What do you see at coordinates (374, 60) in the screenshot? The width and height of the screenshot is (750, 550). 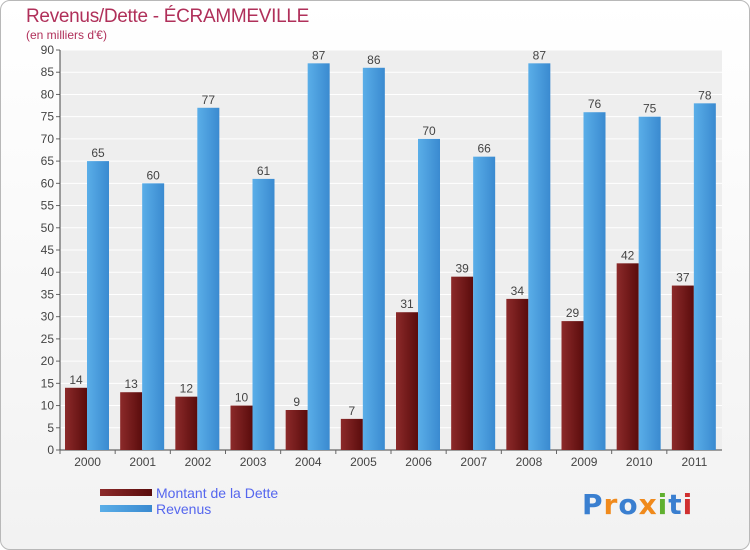 I see `data-label-revenus: 86` at bounding box center [374, 60].